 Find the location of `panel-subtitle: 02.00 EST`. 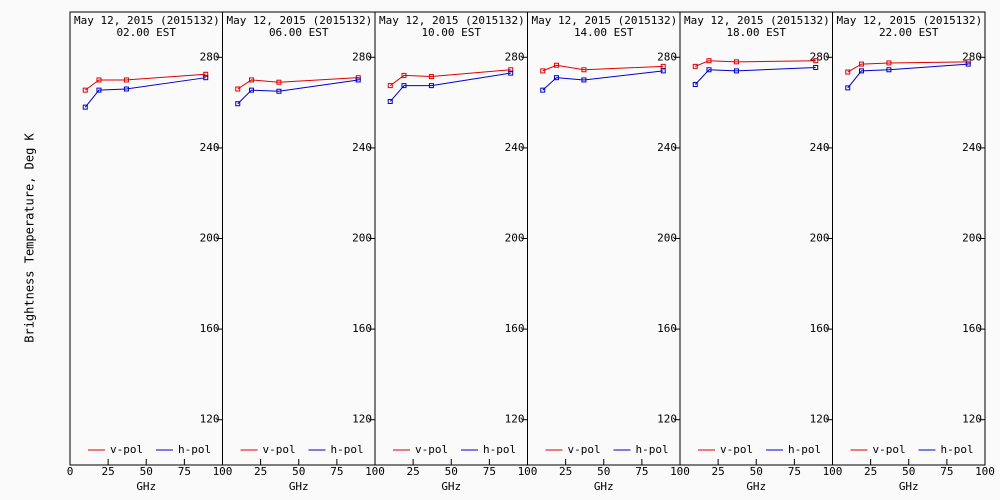

panel-subtitle: 02.00 EST is located at coordinates (146, 32).